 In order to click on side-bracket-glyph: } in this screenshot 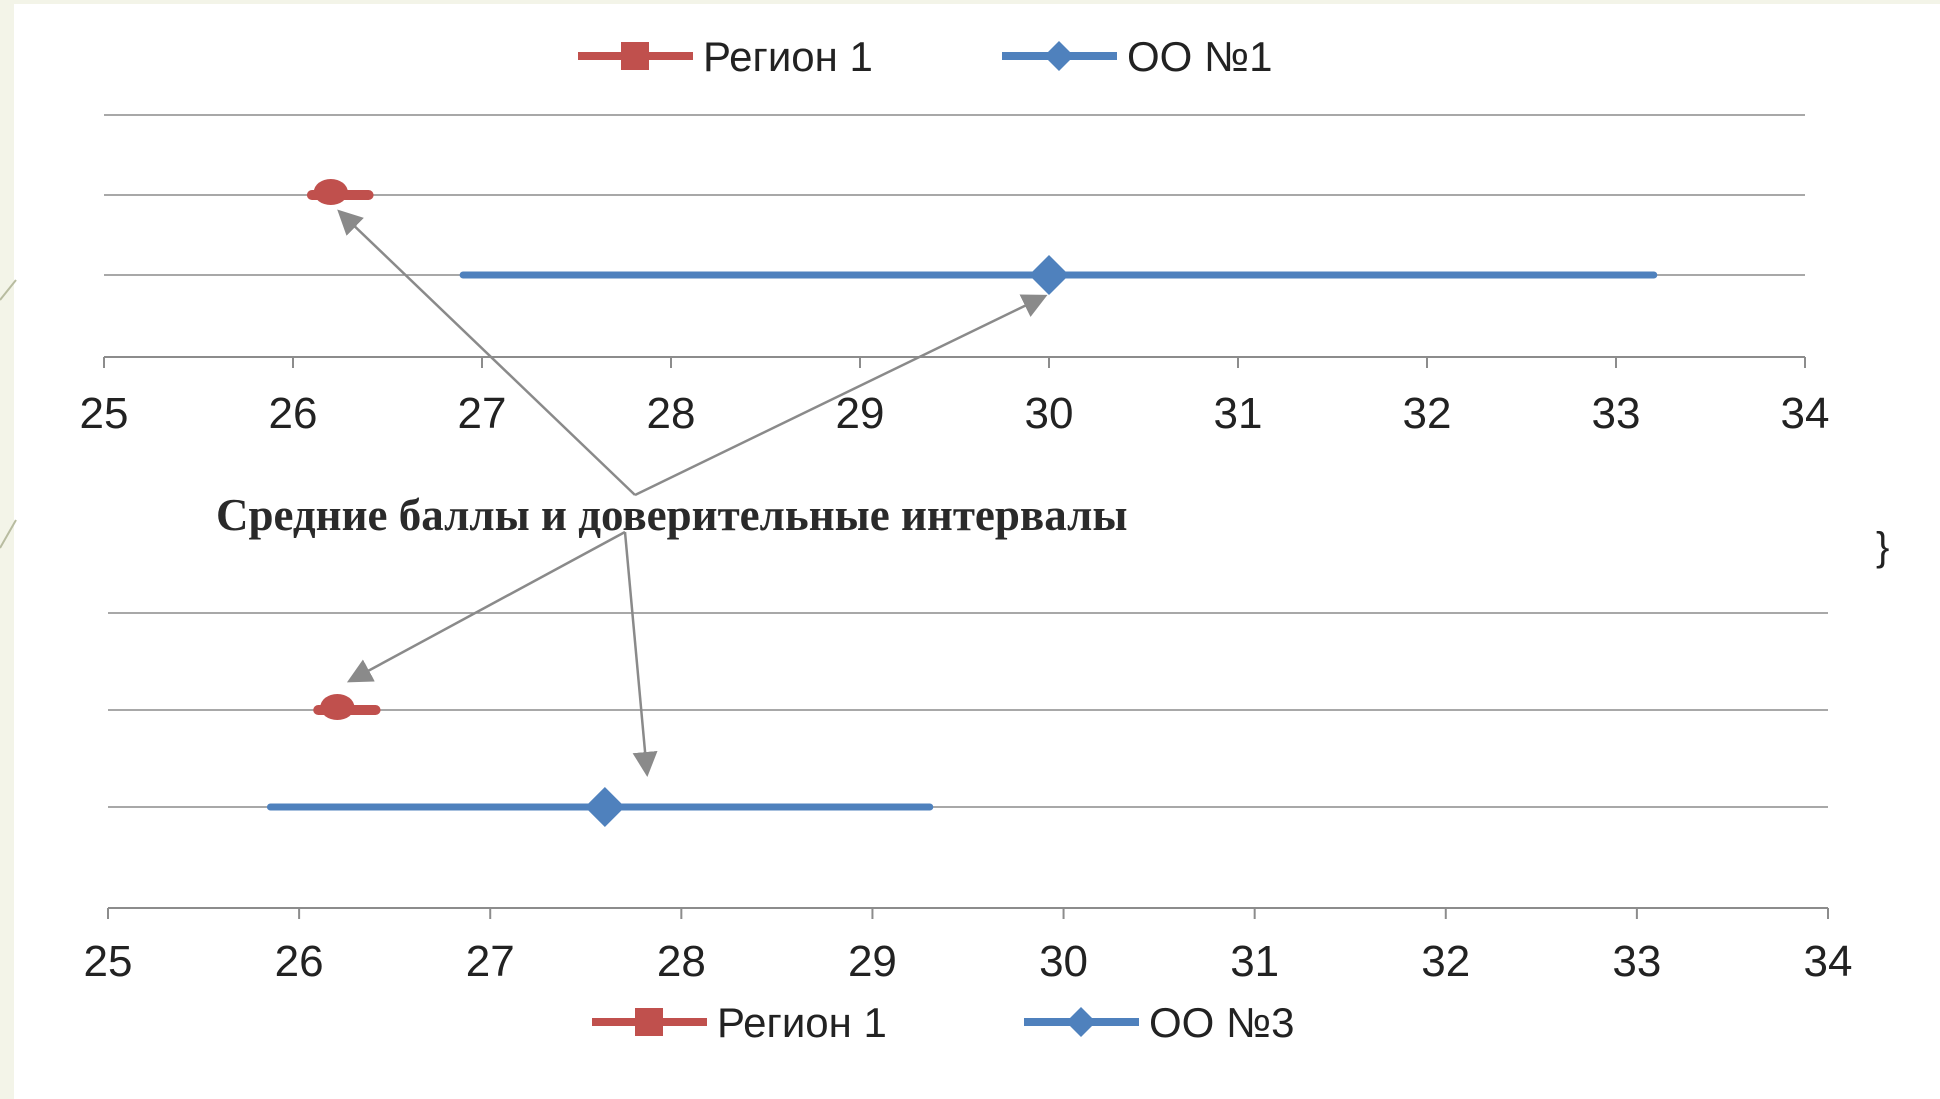, I will do `click(1882, 547)`.